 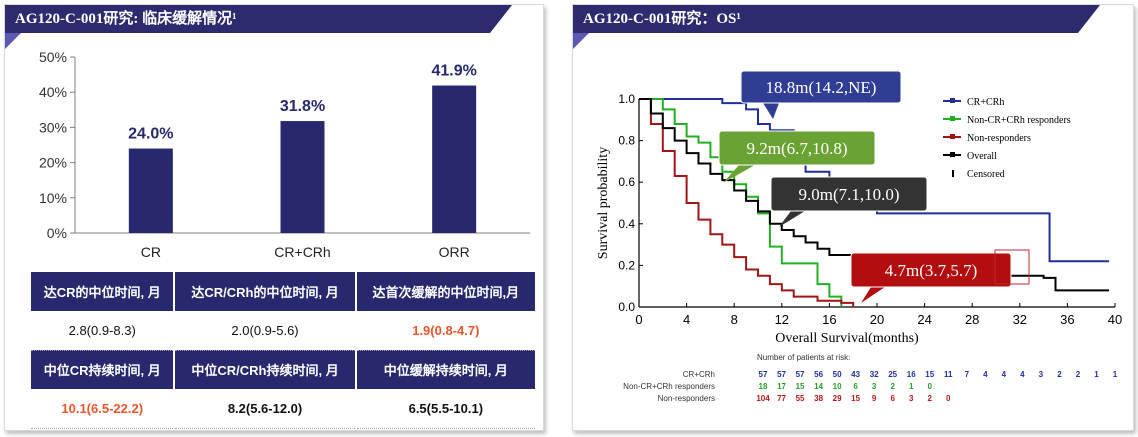 I want to click on y-tick-label: 1.0, so click(x=626, y=99).